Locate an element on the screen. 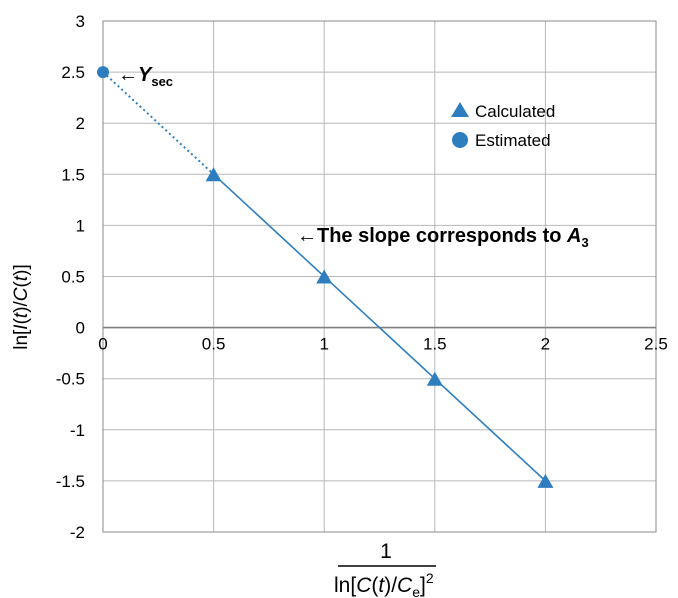 The image size is (678, 598). xlabel-superscript-2: 2 is located at coordinates (430, 578).